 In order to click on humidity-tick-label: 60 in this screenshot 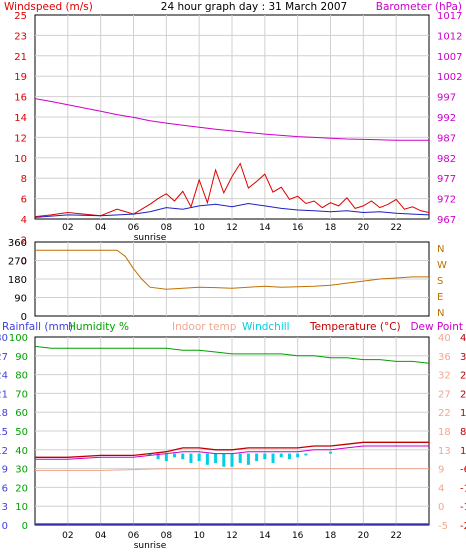, I will do `click(21, 413)`.